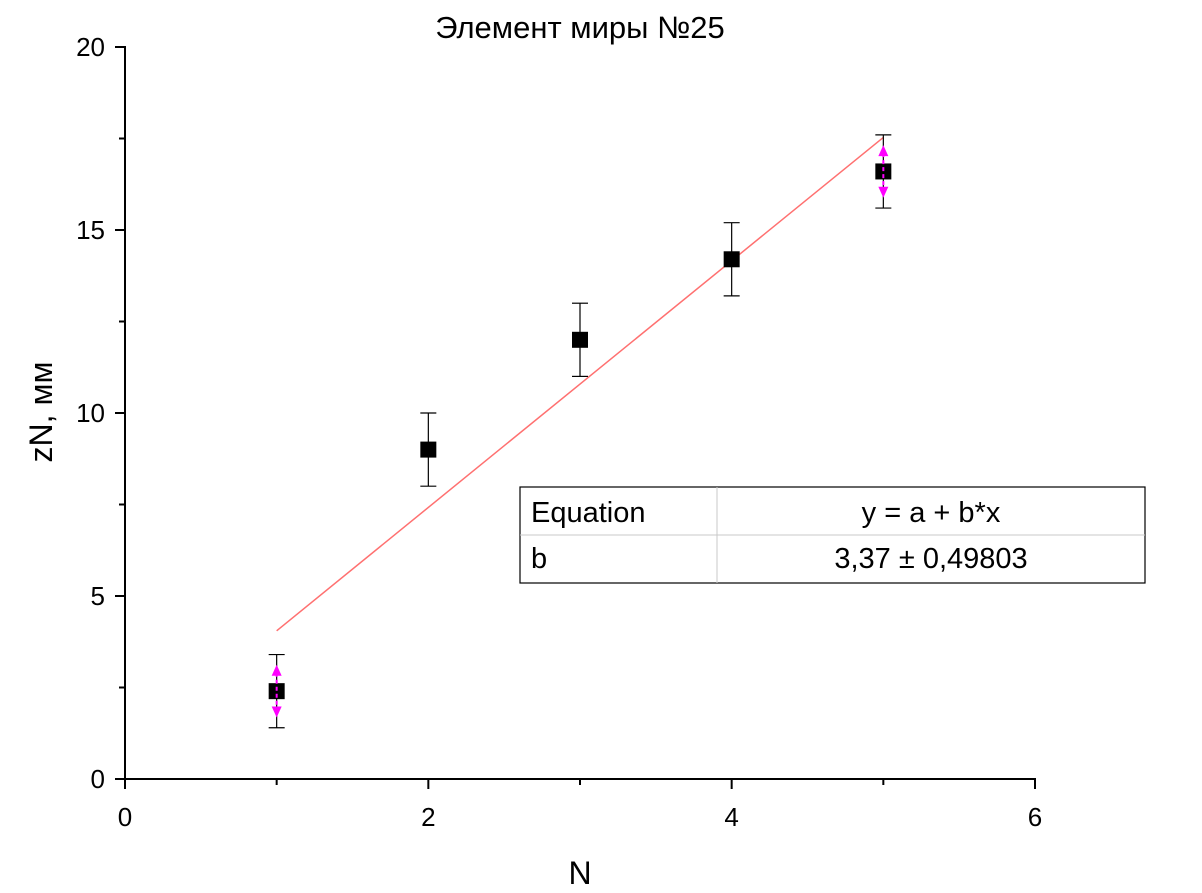 This screenshot has height=893, width=1202. What do you see at coordinates (832, 535) in the screenshot?
I see `fit-table: Equation y = a + b*x b 3,37 ± 0,49803` at bounding box center [832, 535].